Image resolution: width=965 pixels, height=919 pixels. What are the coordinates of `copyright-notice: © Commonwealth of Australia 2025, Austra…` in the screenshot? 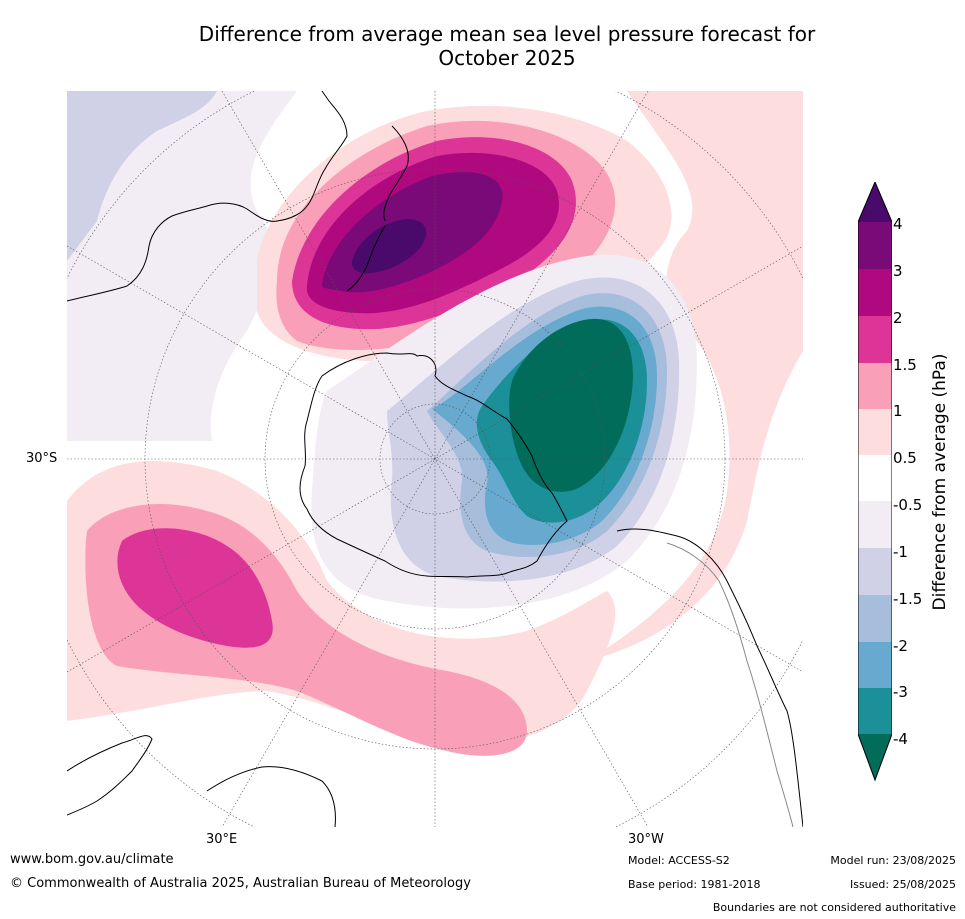 It's located at (240, 883).